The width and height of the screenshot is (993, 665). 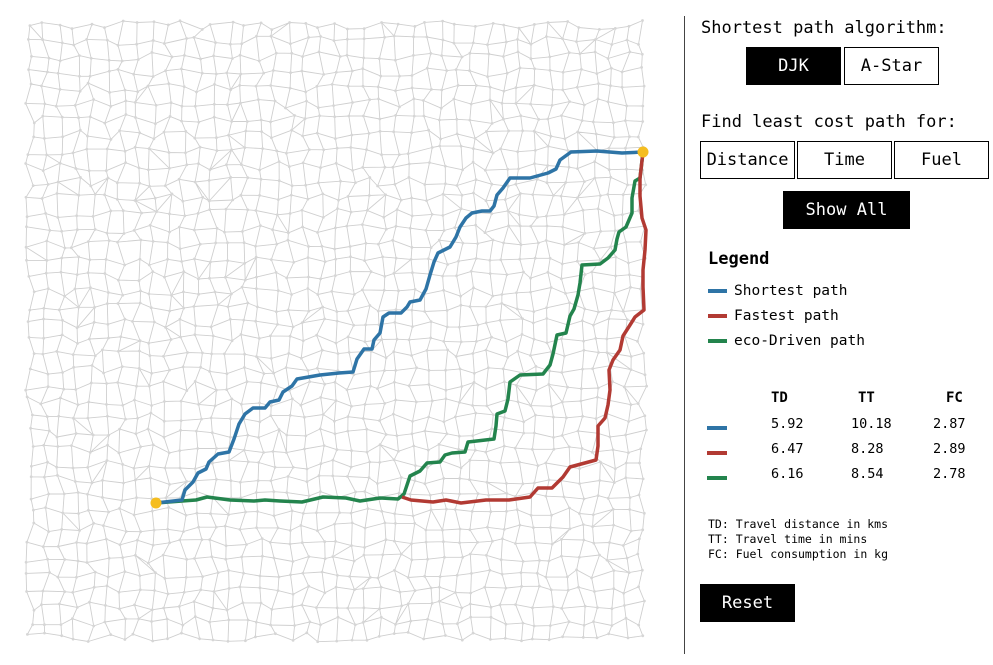 What do you see at coordinates (846, 210) in the screenshot?
I see `show-all-button: Show All` at bounding box center [846, 210].